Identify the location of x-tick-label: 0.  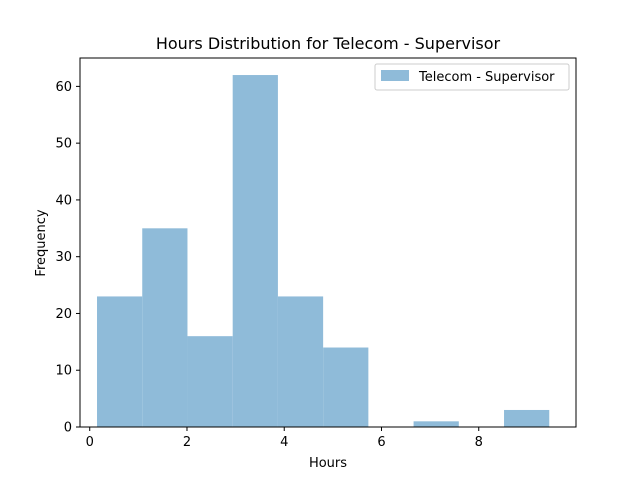
(90, 442).